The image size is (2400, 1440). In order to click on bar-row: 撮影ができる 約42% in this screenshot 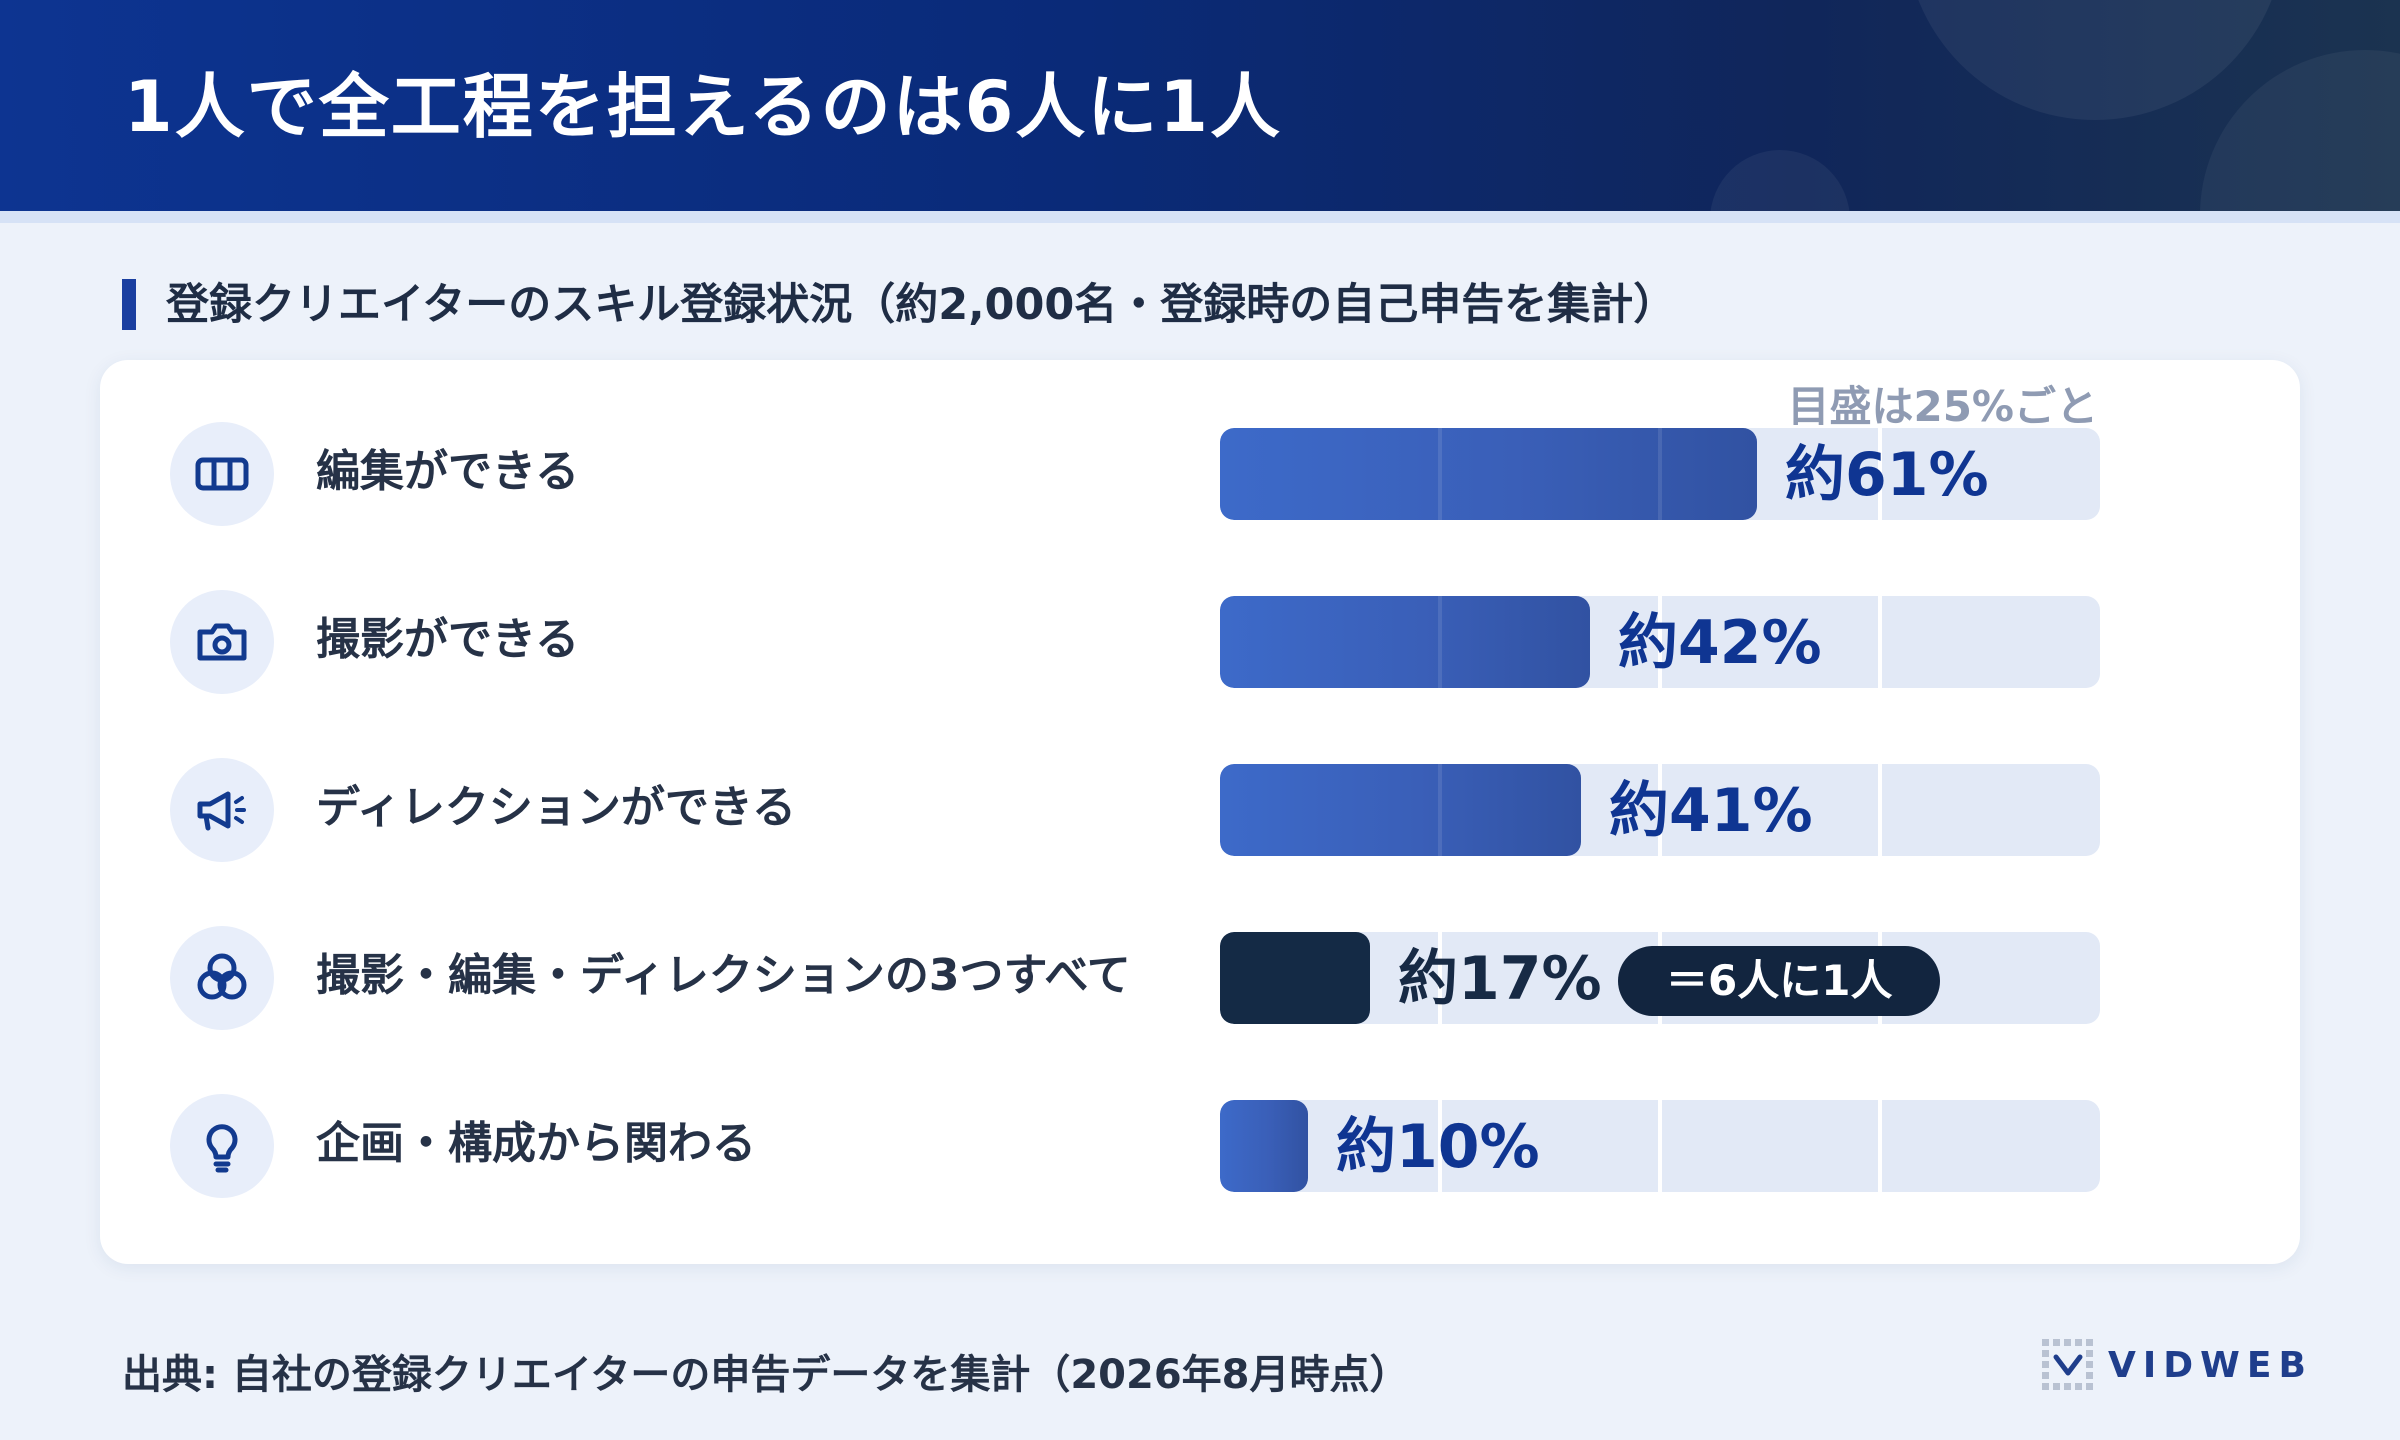, I will do `click(1200, 642)`.